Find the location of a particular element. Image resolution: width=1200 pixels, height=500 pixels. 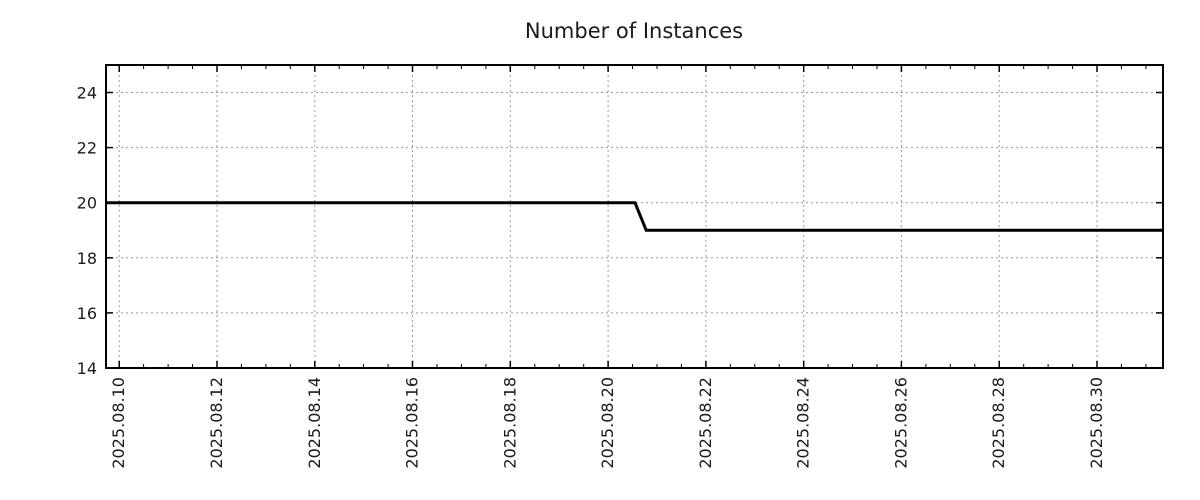

series-layer is located at coordinates (634, 216).